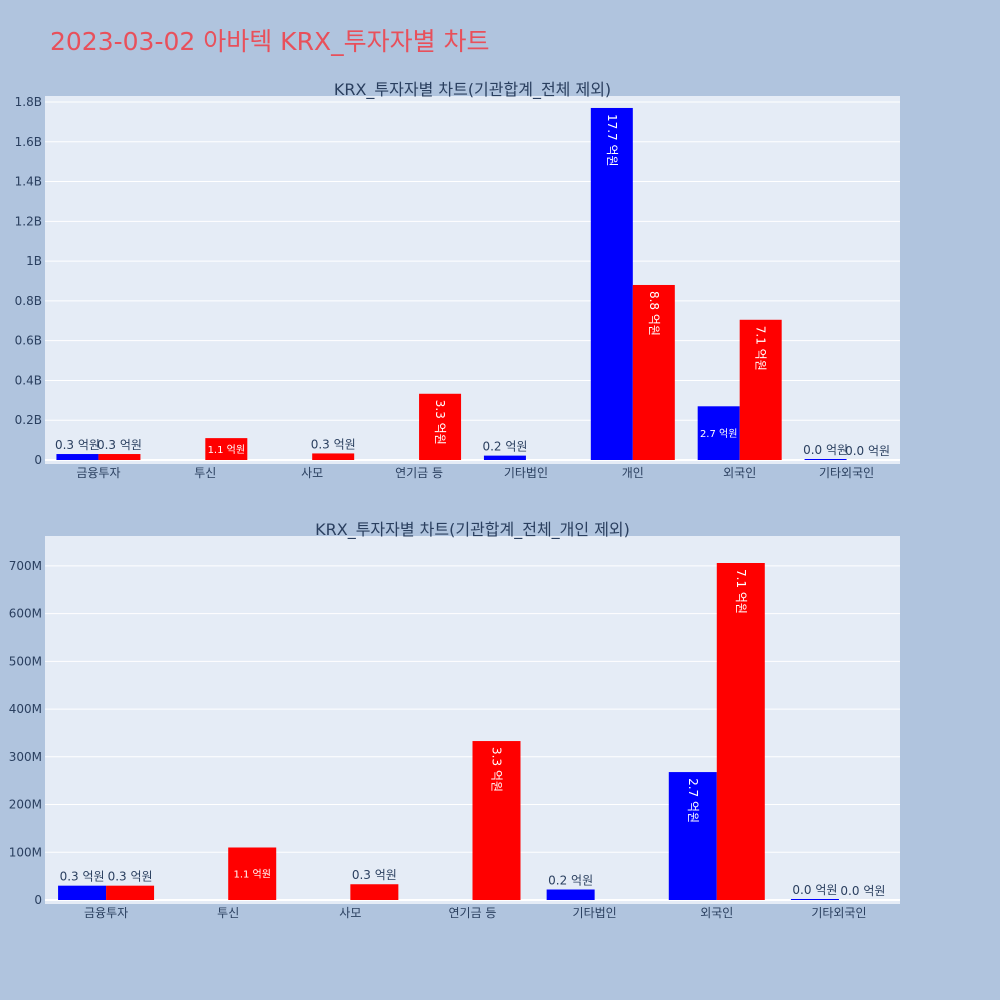 This screenshot has width=1000, height=1000. I want to click on y-tick-label: 0.2B, so click(28, 420).